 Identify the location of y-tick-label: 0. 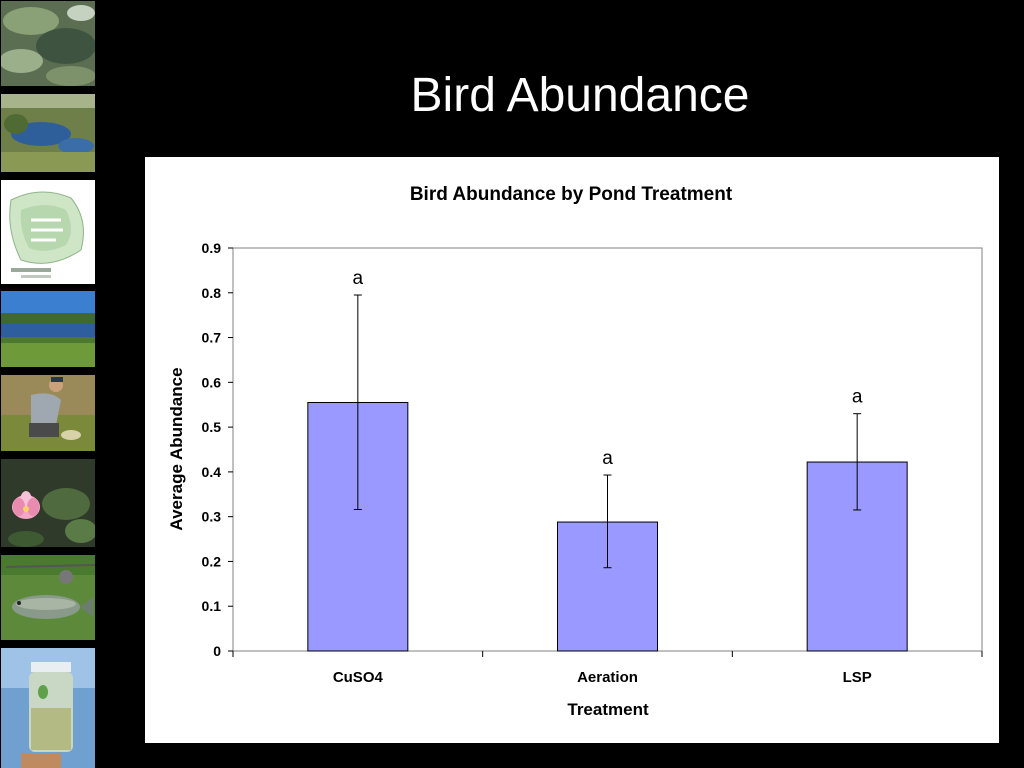
(217, 651).